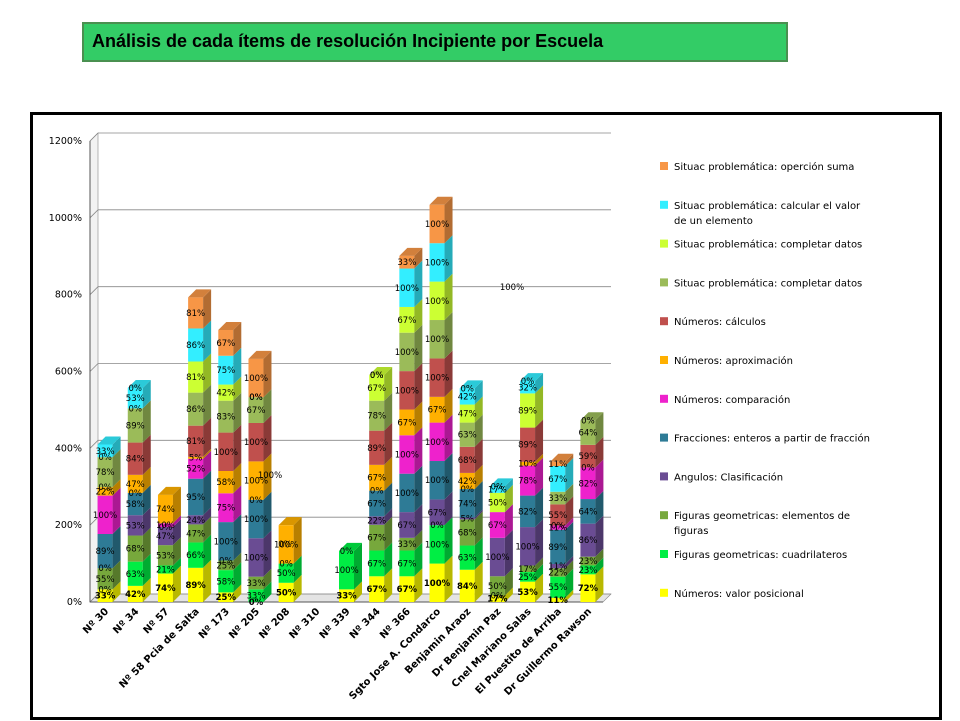  What do you see at coordinates (195, 410) in the screenshot?
I see `data-label: 86%` at bounding box center [195, 410].